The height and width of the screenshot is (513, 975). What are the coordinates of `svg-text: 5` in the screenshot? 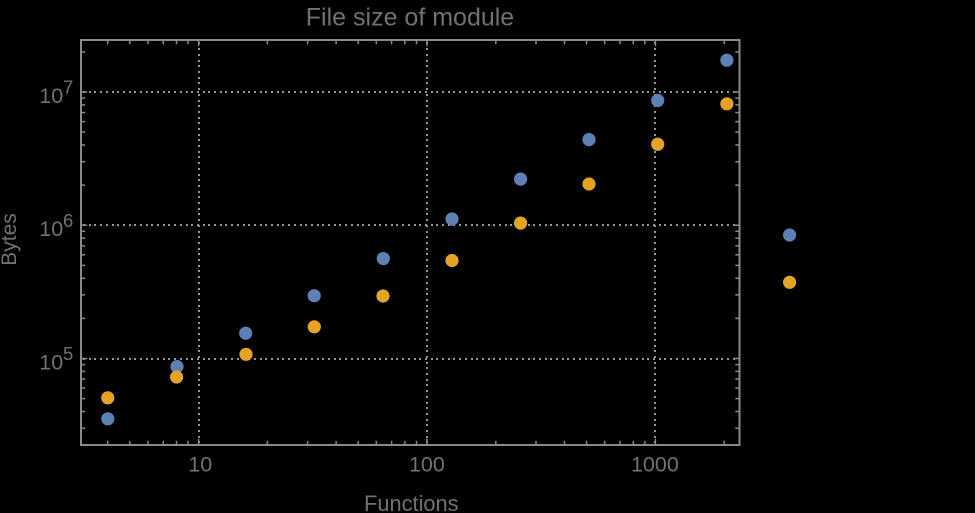 It's located at (68, 353).